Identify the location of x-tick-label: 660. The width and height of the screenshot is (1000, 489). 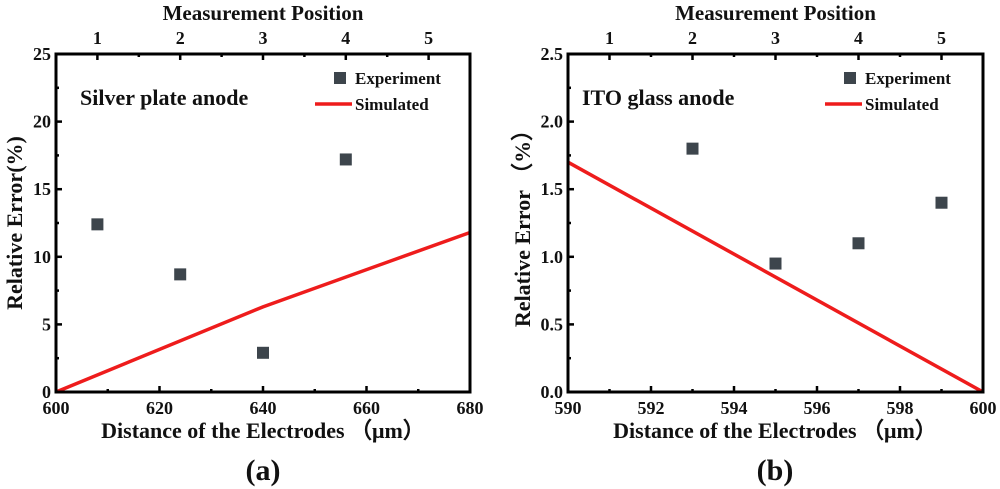
(366, 408).